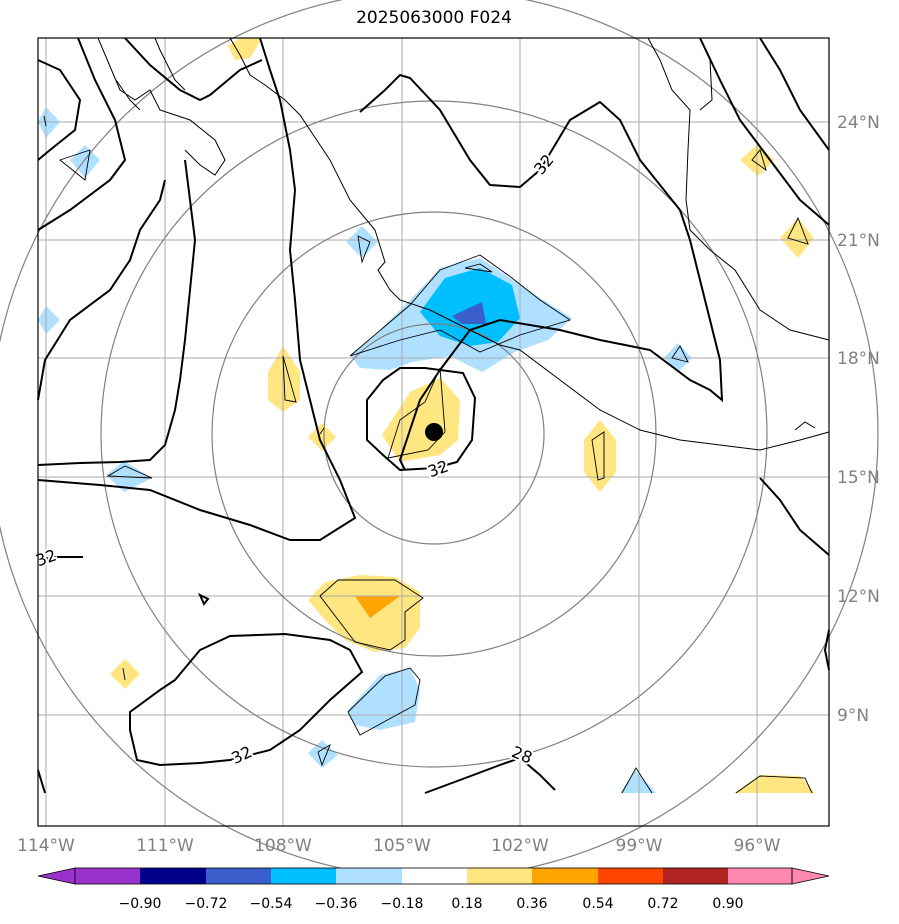 The height and width of the screenshot is (924, 899). What do you see at coordinates (520, 846) in the screenshot?
I see `lon-tick-label: 102°W` at bounding box center [520, 846].